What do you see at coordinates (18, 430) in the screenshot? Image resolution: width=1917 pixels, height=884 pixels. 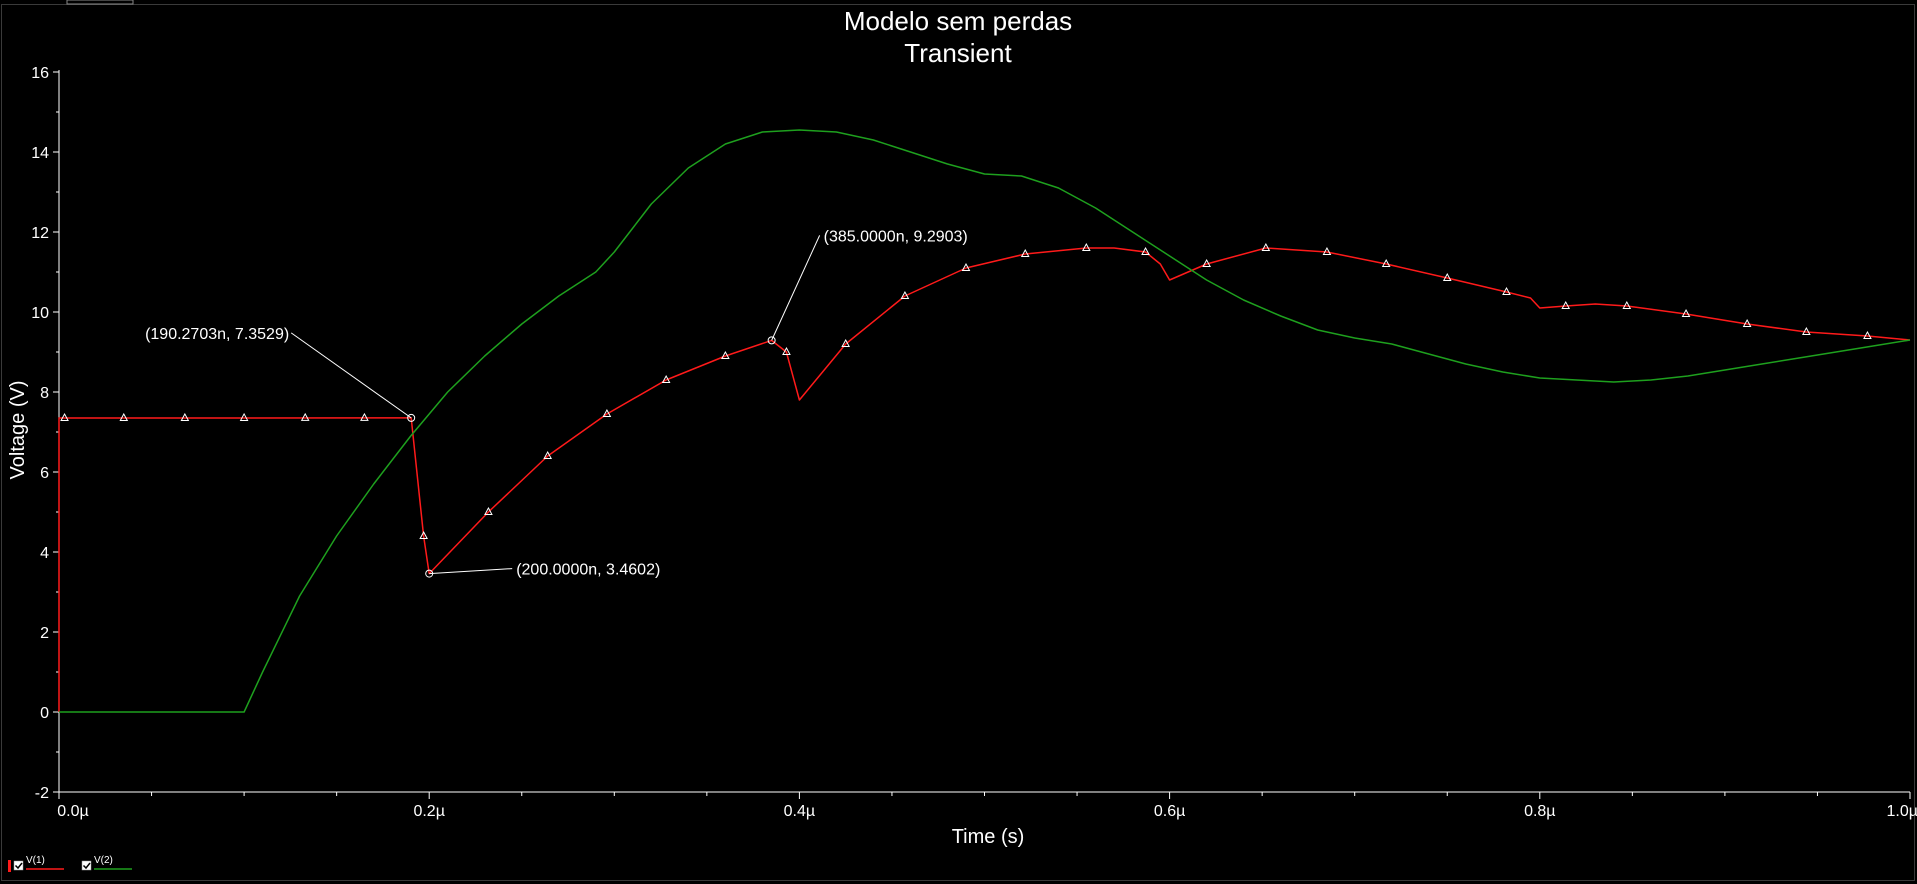 I see `y-axis-label: Voltage (V)` at bounding box center [18, 430].